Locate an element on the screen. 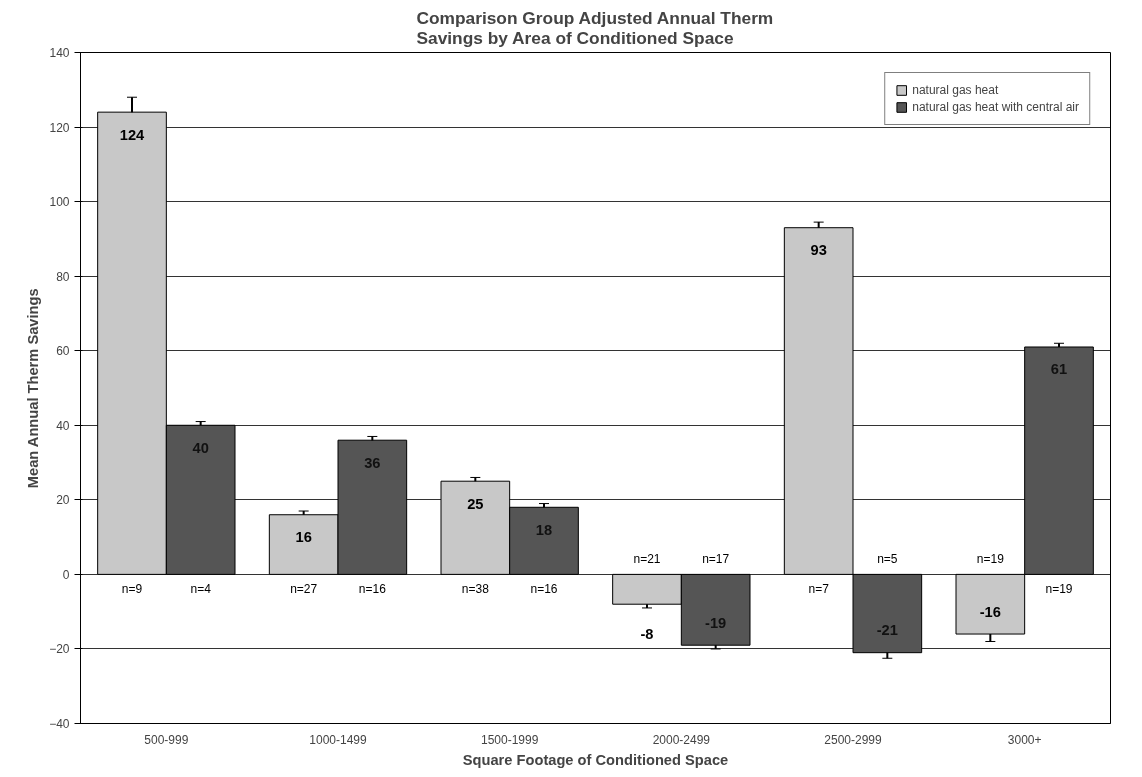 The height and width of the screenshot is (777, 1142). annotation: n=7 is located at coordinates (819, 589).